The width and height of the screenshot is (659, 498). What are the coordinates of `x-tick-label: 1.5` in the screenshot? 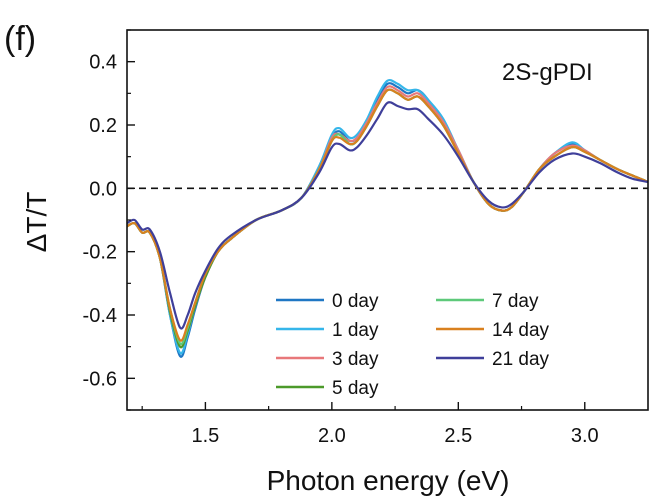 It's located at (205, 436).